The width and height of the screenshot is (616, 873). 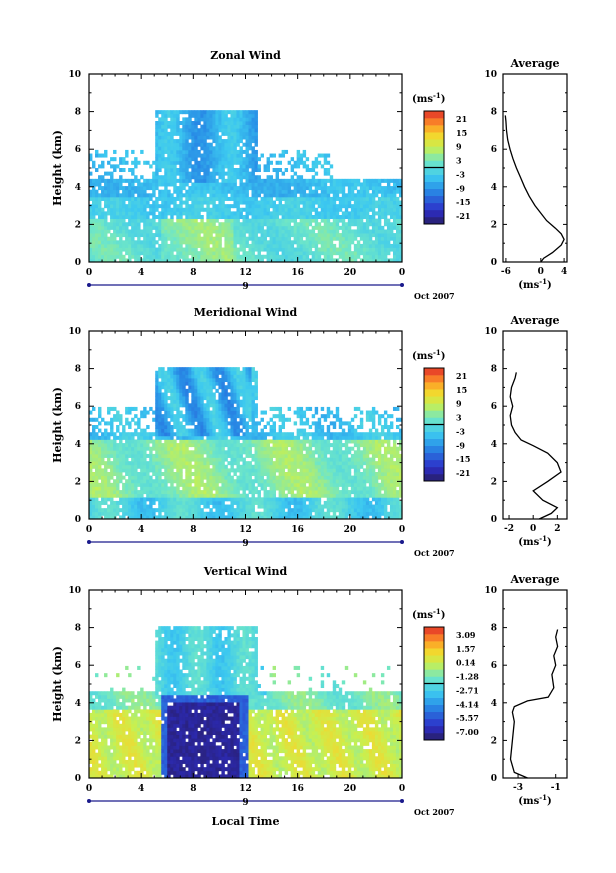 What do you see at coordinates (494, 225) in the screenshot?
I see `profile-y-tick-label: 2` at bounding box center [494, 225].